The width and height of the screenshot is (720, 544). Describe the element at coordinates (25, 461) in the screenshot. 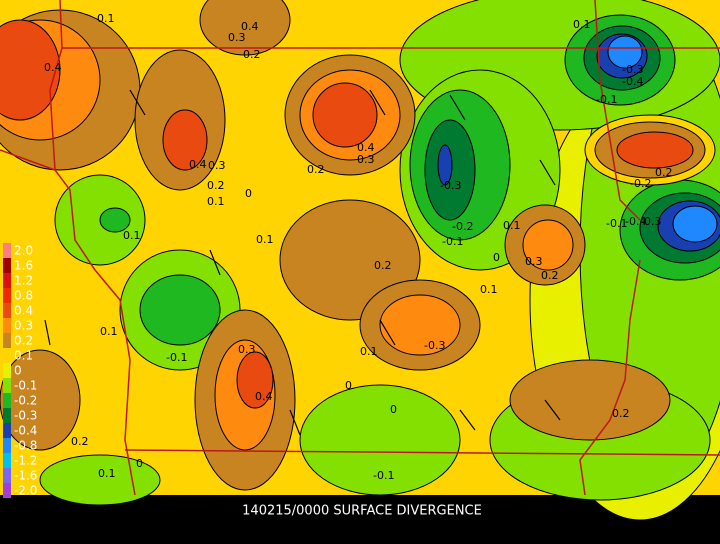

I see `legend-label: -1.2` at that location.